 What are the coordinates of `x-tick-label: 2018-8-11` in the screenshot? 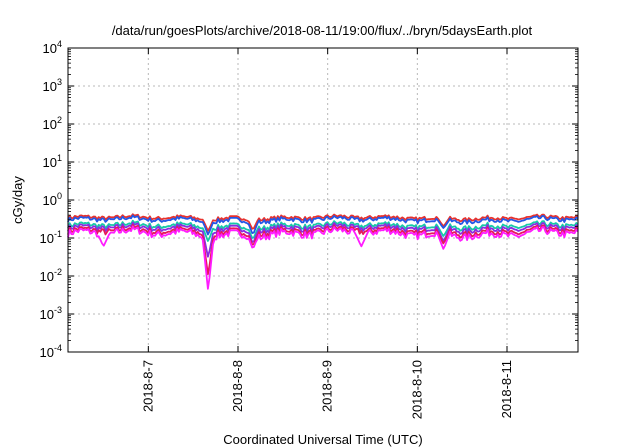 It's located at (506, 389).